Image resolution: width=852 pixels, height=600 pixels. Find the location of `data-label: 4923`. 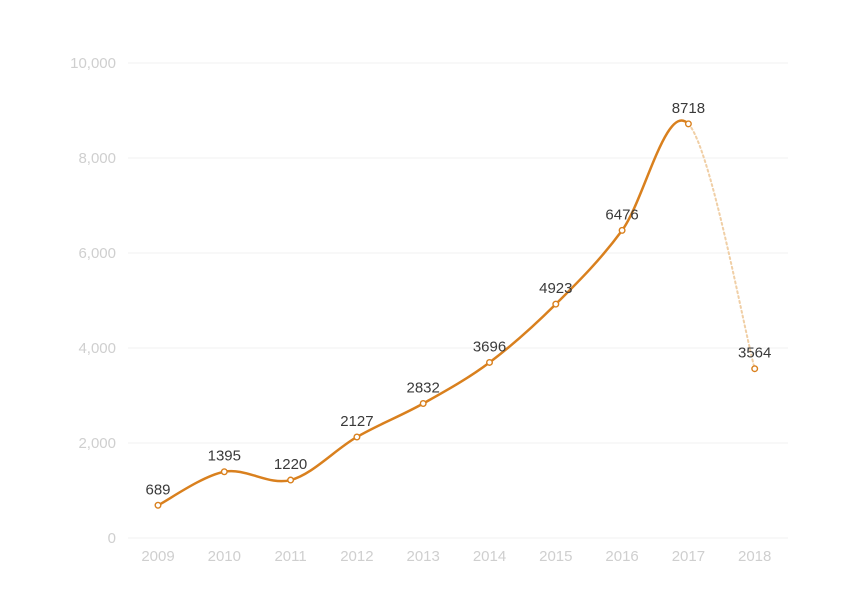

data-label: 4923 is located at coordinates (555, 288).